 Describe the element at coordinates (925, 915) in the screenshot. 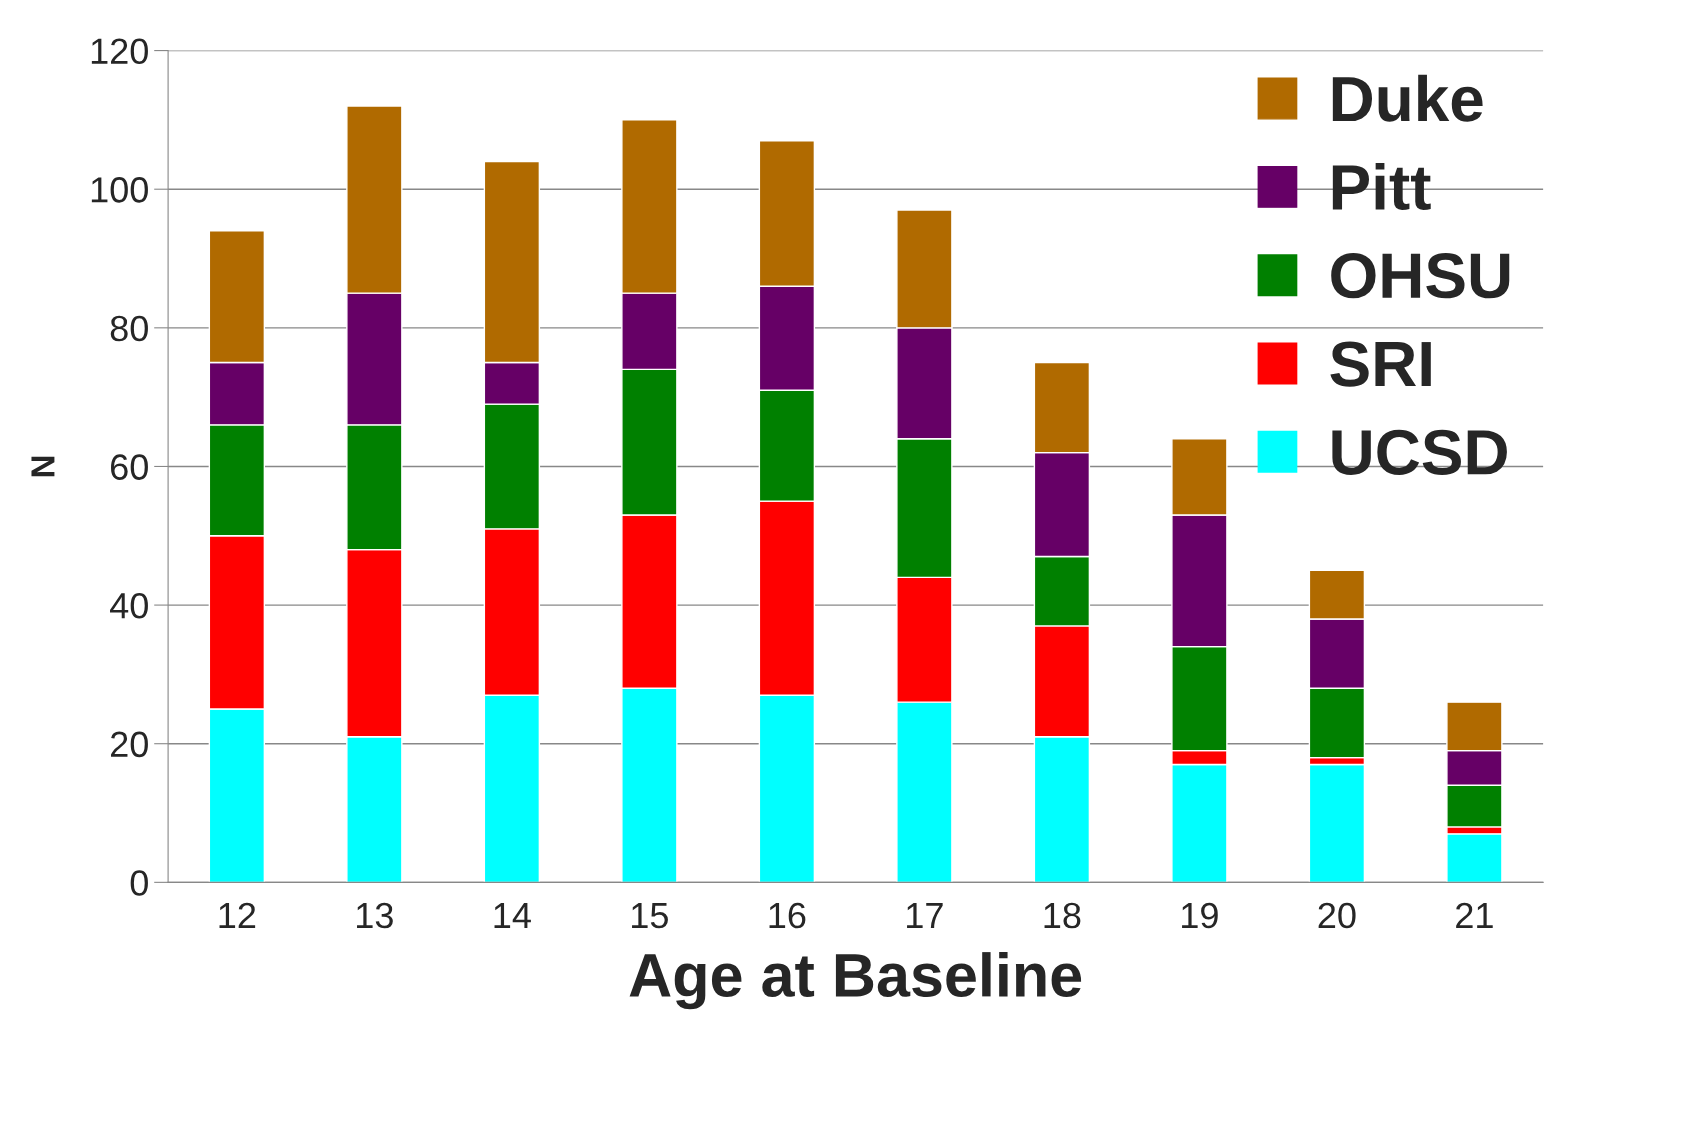

I see `x-tick-label: 17` at that location.